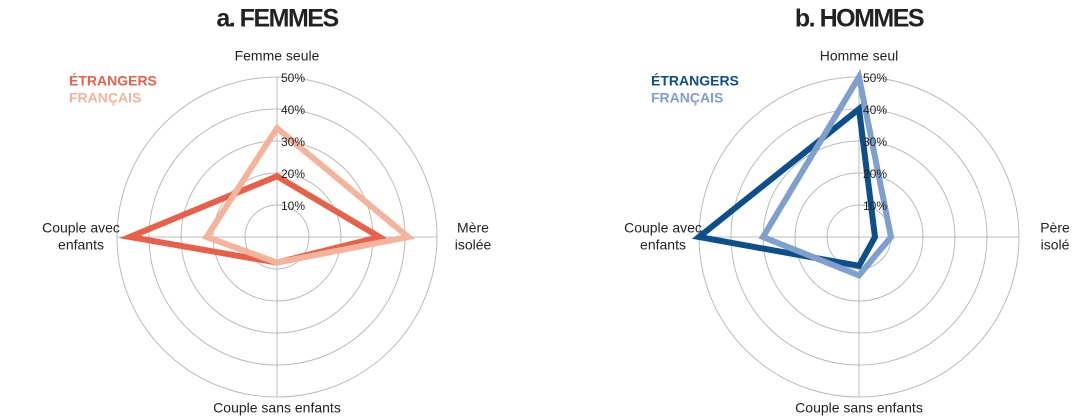 The height and width of the screenshot is (417, 1077). I want to click on axis-label: isolé, so click(1055, 245).